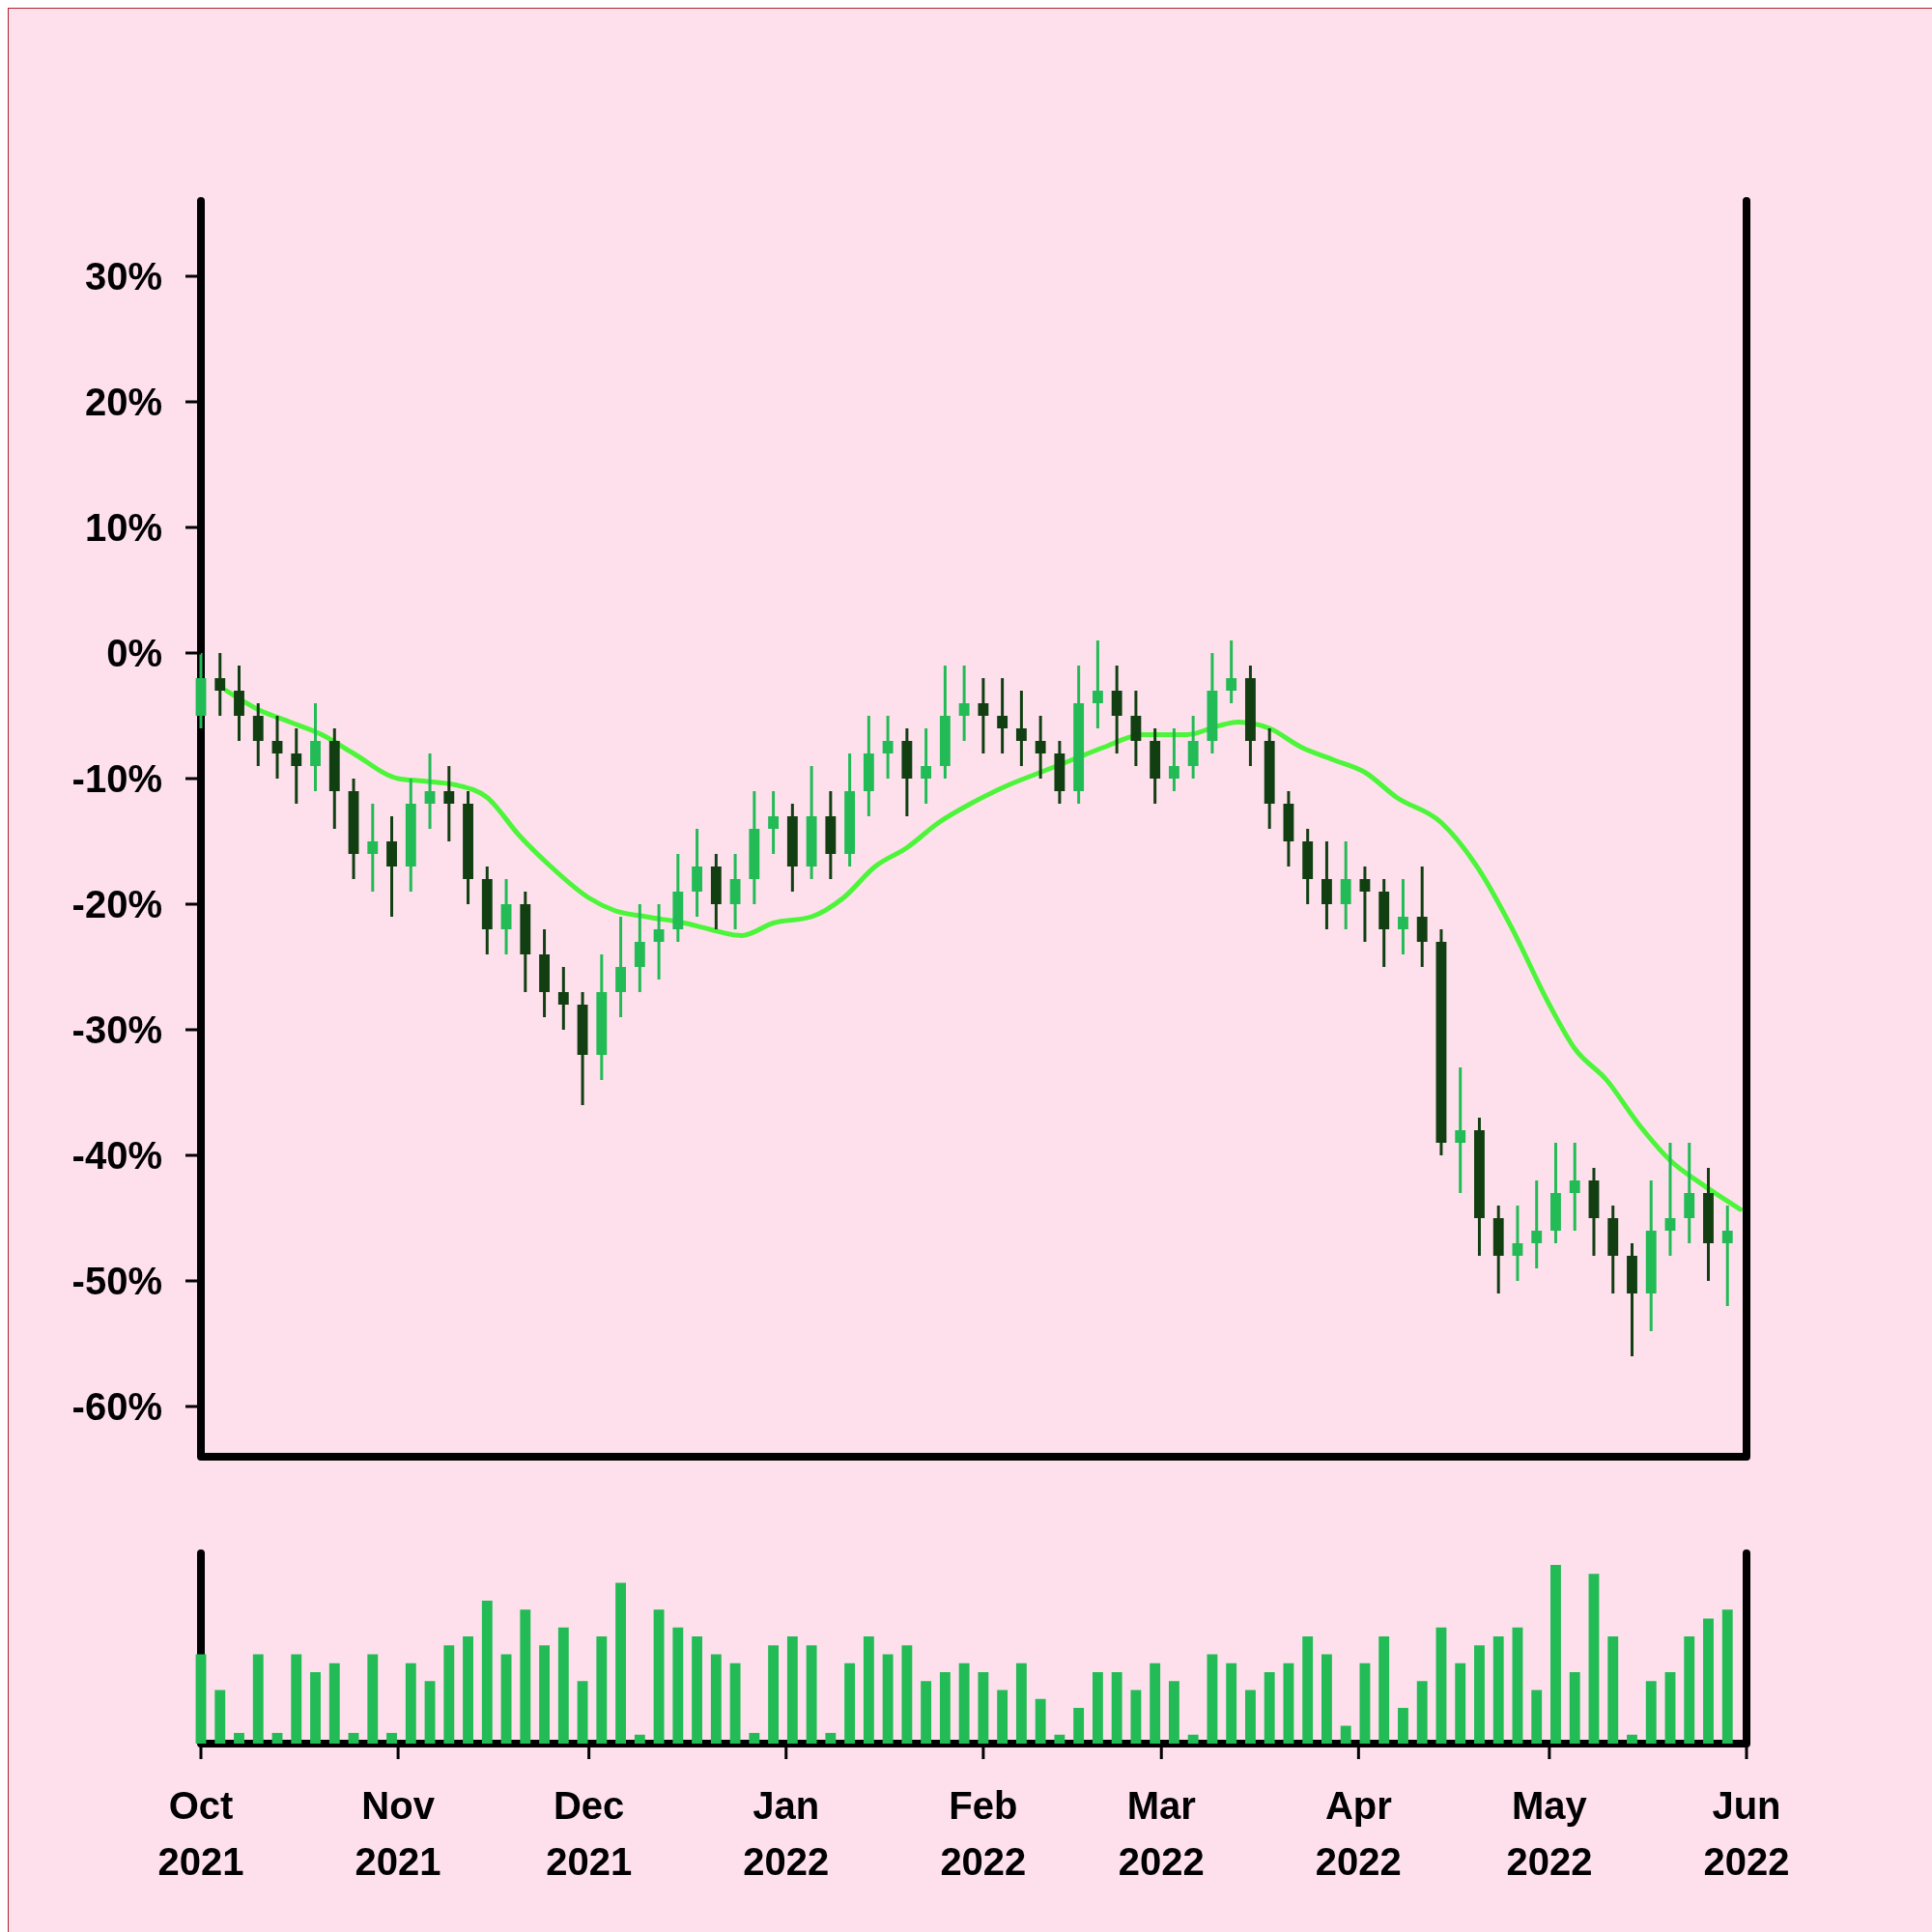 This screenshot has width=1932, height=1932. Describe the element at coordinates (200, 1833) in the screenshot. I see `x-tick-label: Oct 2021` at that location.